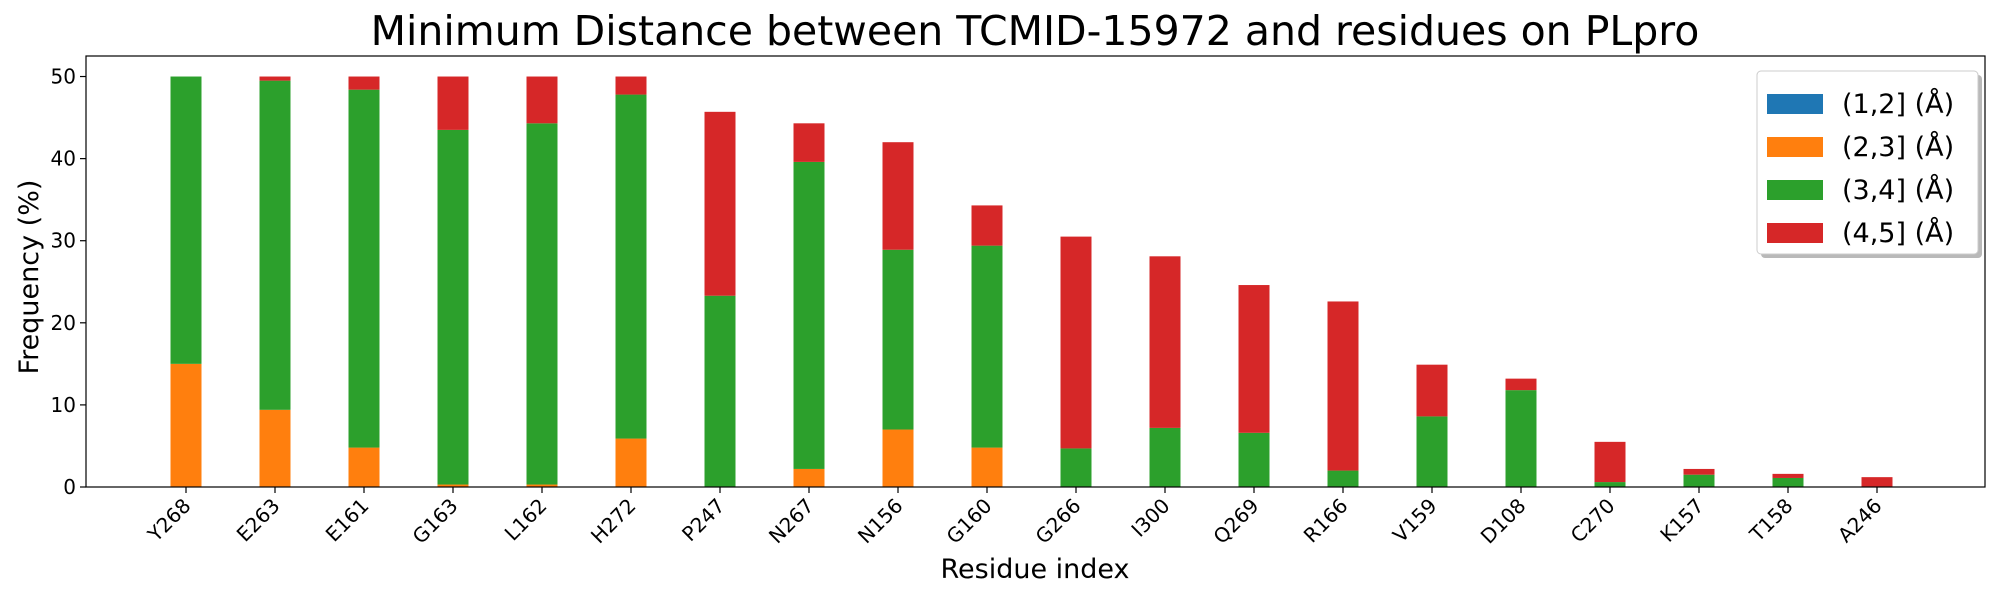 Image resolution: width=2000 pixels, height=600 pixels. What do you see at coordinates (63, 77) in the screenshot?
I see `y-tick-label: 50` at bounding box center [63, 77].